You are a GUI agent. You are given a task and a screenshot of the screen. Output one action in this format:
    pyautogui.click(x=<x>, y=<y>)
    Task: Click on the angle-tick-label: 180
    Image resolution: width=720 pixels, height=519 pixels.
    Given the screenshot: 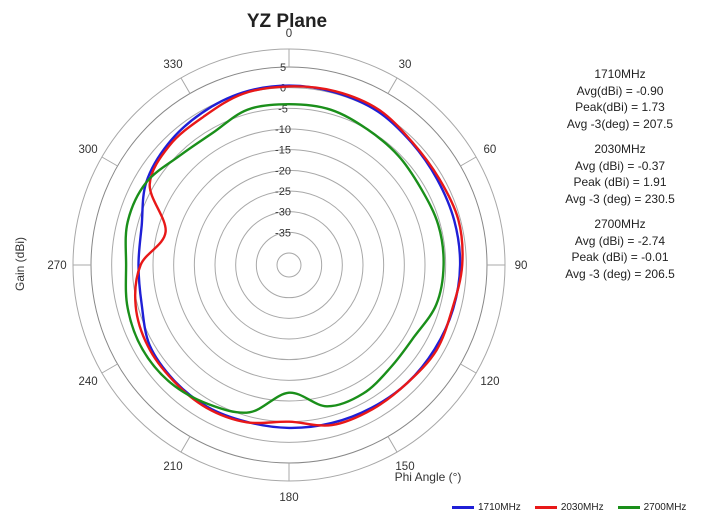 What is the action you would take?
    pyautogui.click(x=288, y=498)
    